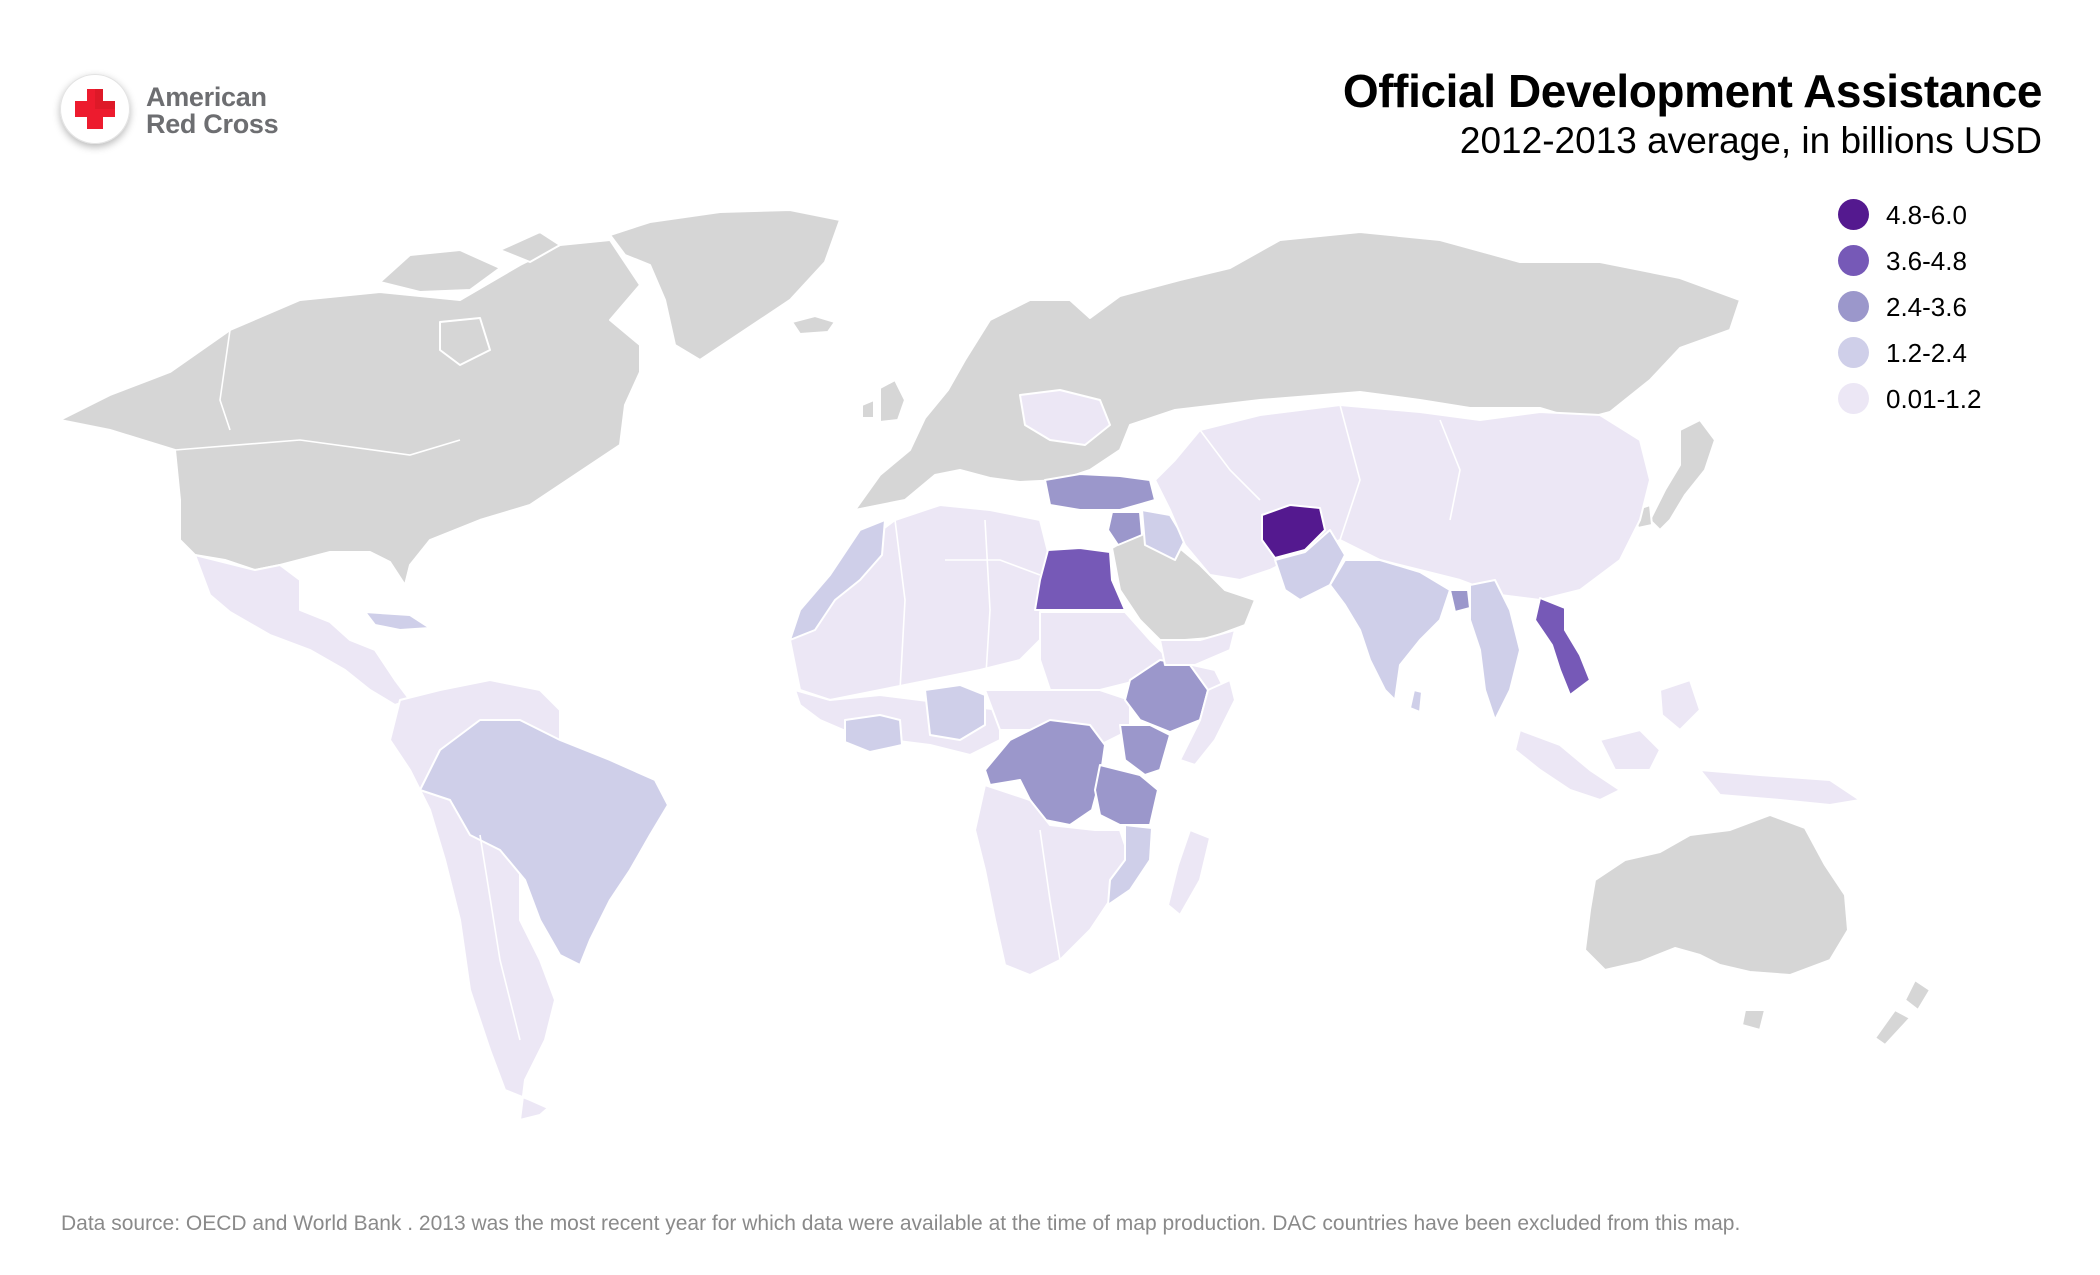 The width and height of the screenshot is (2100, 1275). I want to click on red-cross-icon, so click(95, 109).